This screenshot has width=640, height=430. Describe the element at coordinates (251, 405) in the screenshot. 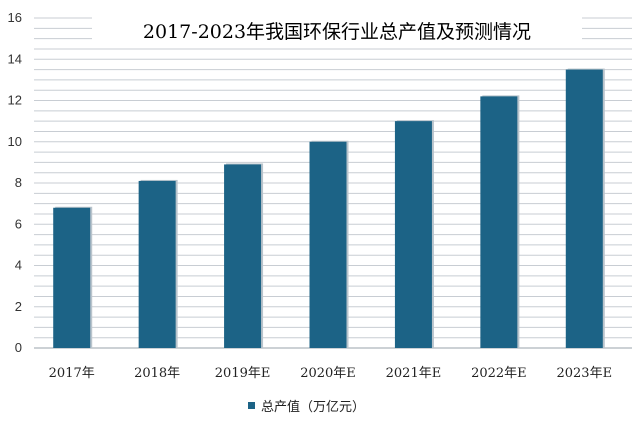

I see `legend-swatch` at that location.